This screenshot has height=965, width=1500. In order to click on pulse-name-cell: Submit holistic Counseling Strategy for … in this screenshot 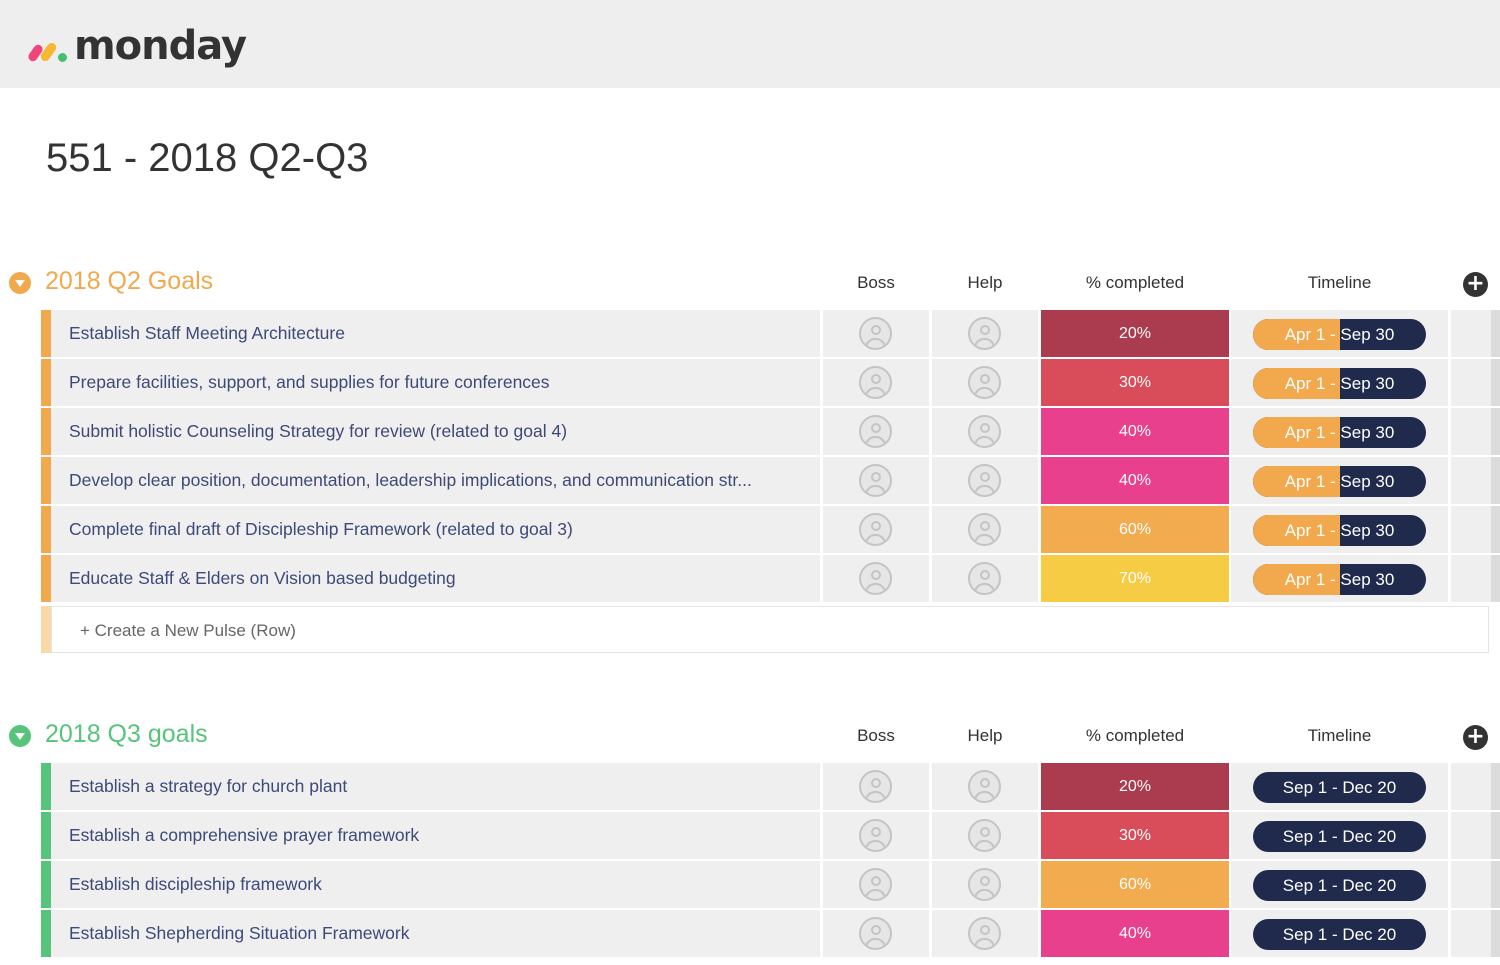, I will do `click(435, 431)`.